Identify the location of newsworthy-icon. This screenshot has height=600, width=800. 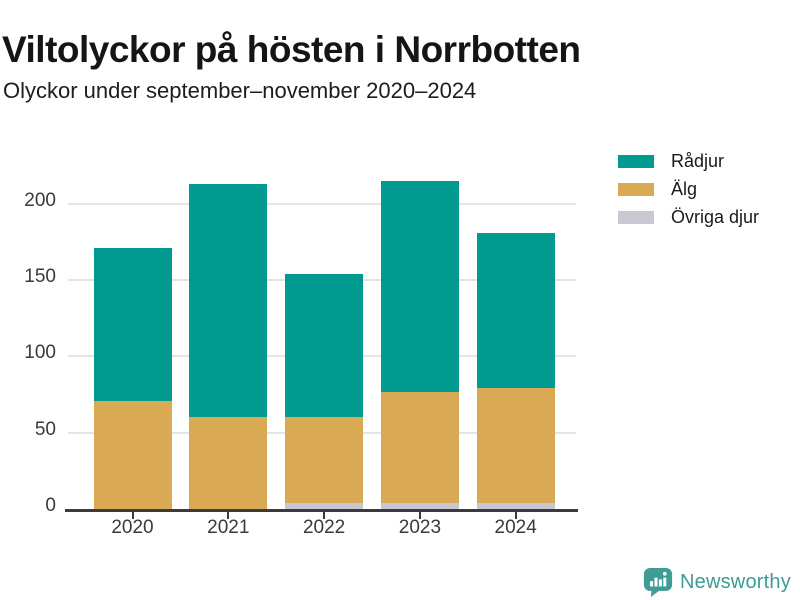
(658, 582).